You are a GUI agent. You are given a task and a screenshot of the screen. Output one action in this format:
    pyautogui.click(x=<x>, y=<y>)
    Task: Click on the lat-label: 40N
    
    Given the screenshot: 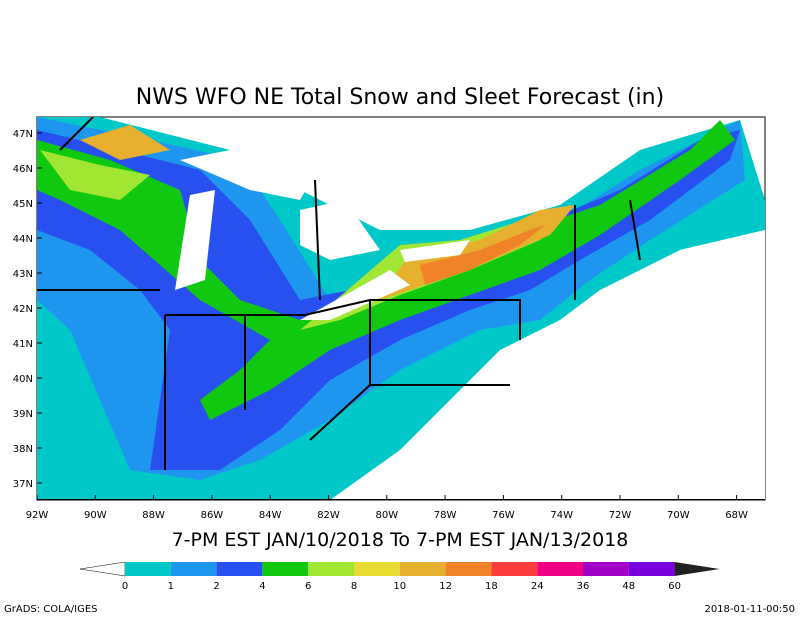 What is the action you would take?
    pyautogui.click(x=23, y=379)
    